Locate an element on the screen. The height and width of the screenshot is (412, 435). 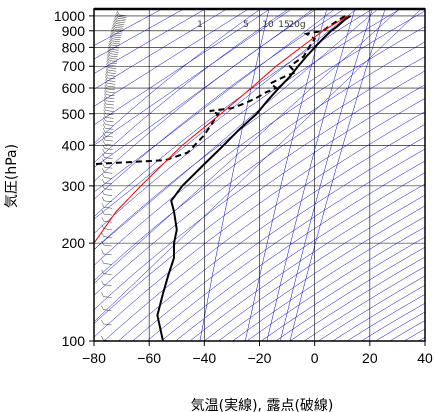
x-tick-label: 20 is located at coordinates (370, 358).